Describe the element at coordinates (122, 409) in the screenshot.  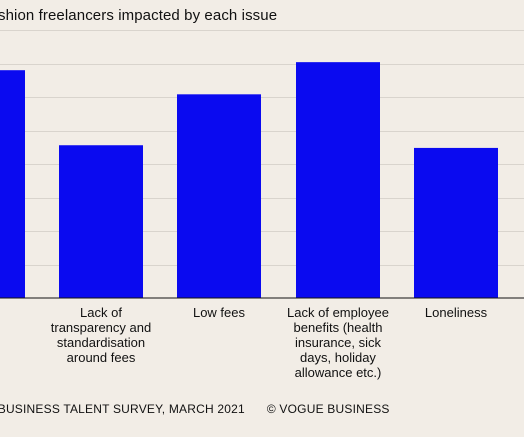
I see `footer-source: E BUSINESS TALENT SURVEY, MARCH 2021` at that location.